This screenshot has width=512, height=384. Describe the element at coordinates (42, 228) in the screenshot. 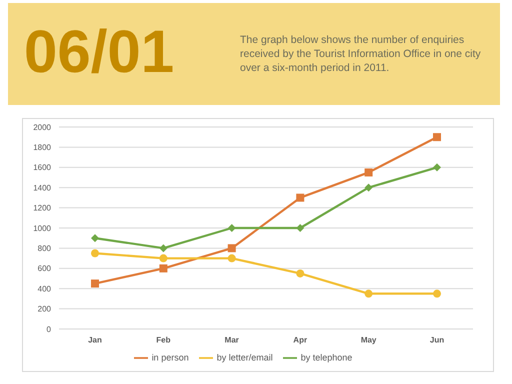

I see `y-tick-label: 1000` at that location.